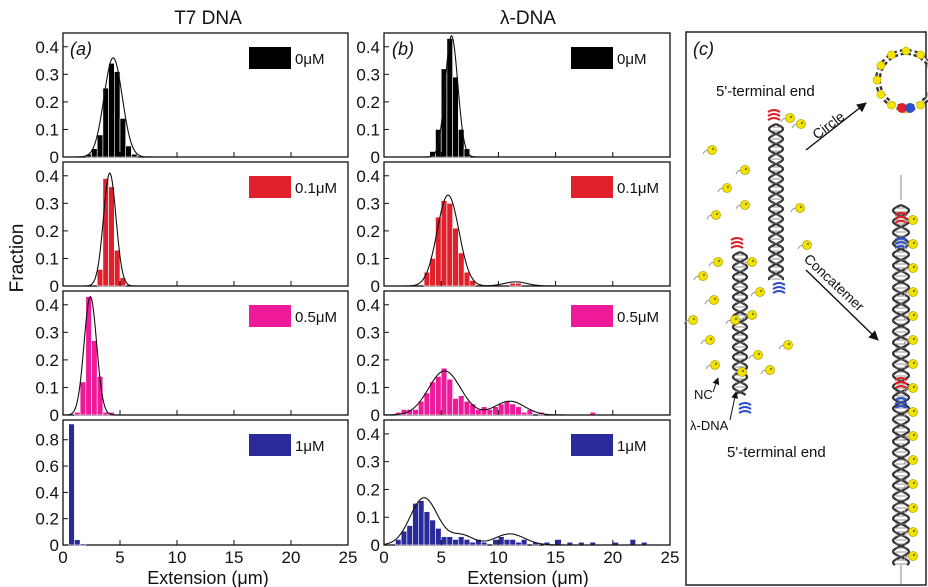  What do you see at coordinates (901, 218) in the screenshot?
I see `concatemer-red-junction` at bounding box center [901, 218].